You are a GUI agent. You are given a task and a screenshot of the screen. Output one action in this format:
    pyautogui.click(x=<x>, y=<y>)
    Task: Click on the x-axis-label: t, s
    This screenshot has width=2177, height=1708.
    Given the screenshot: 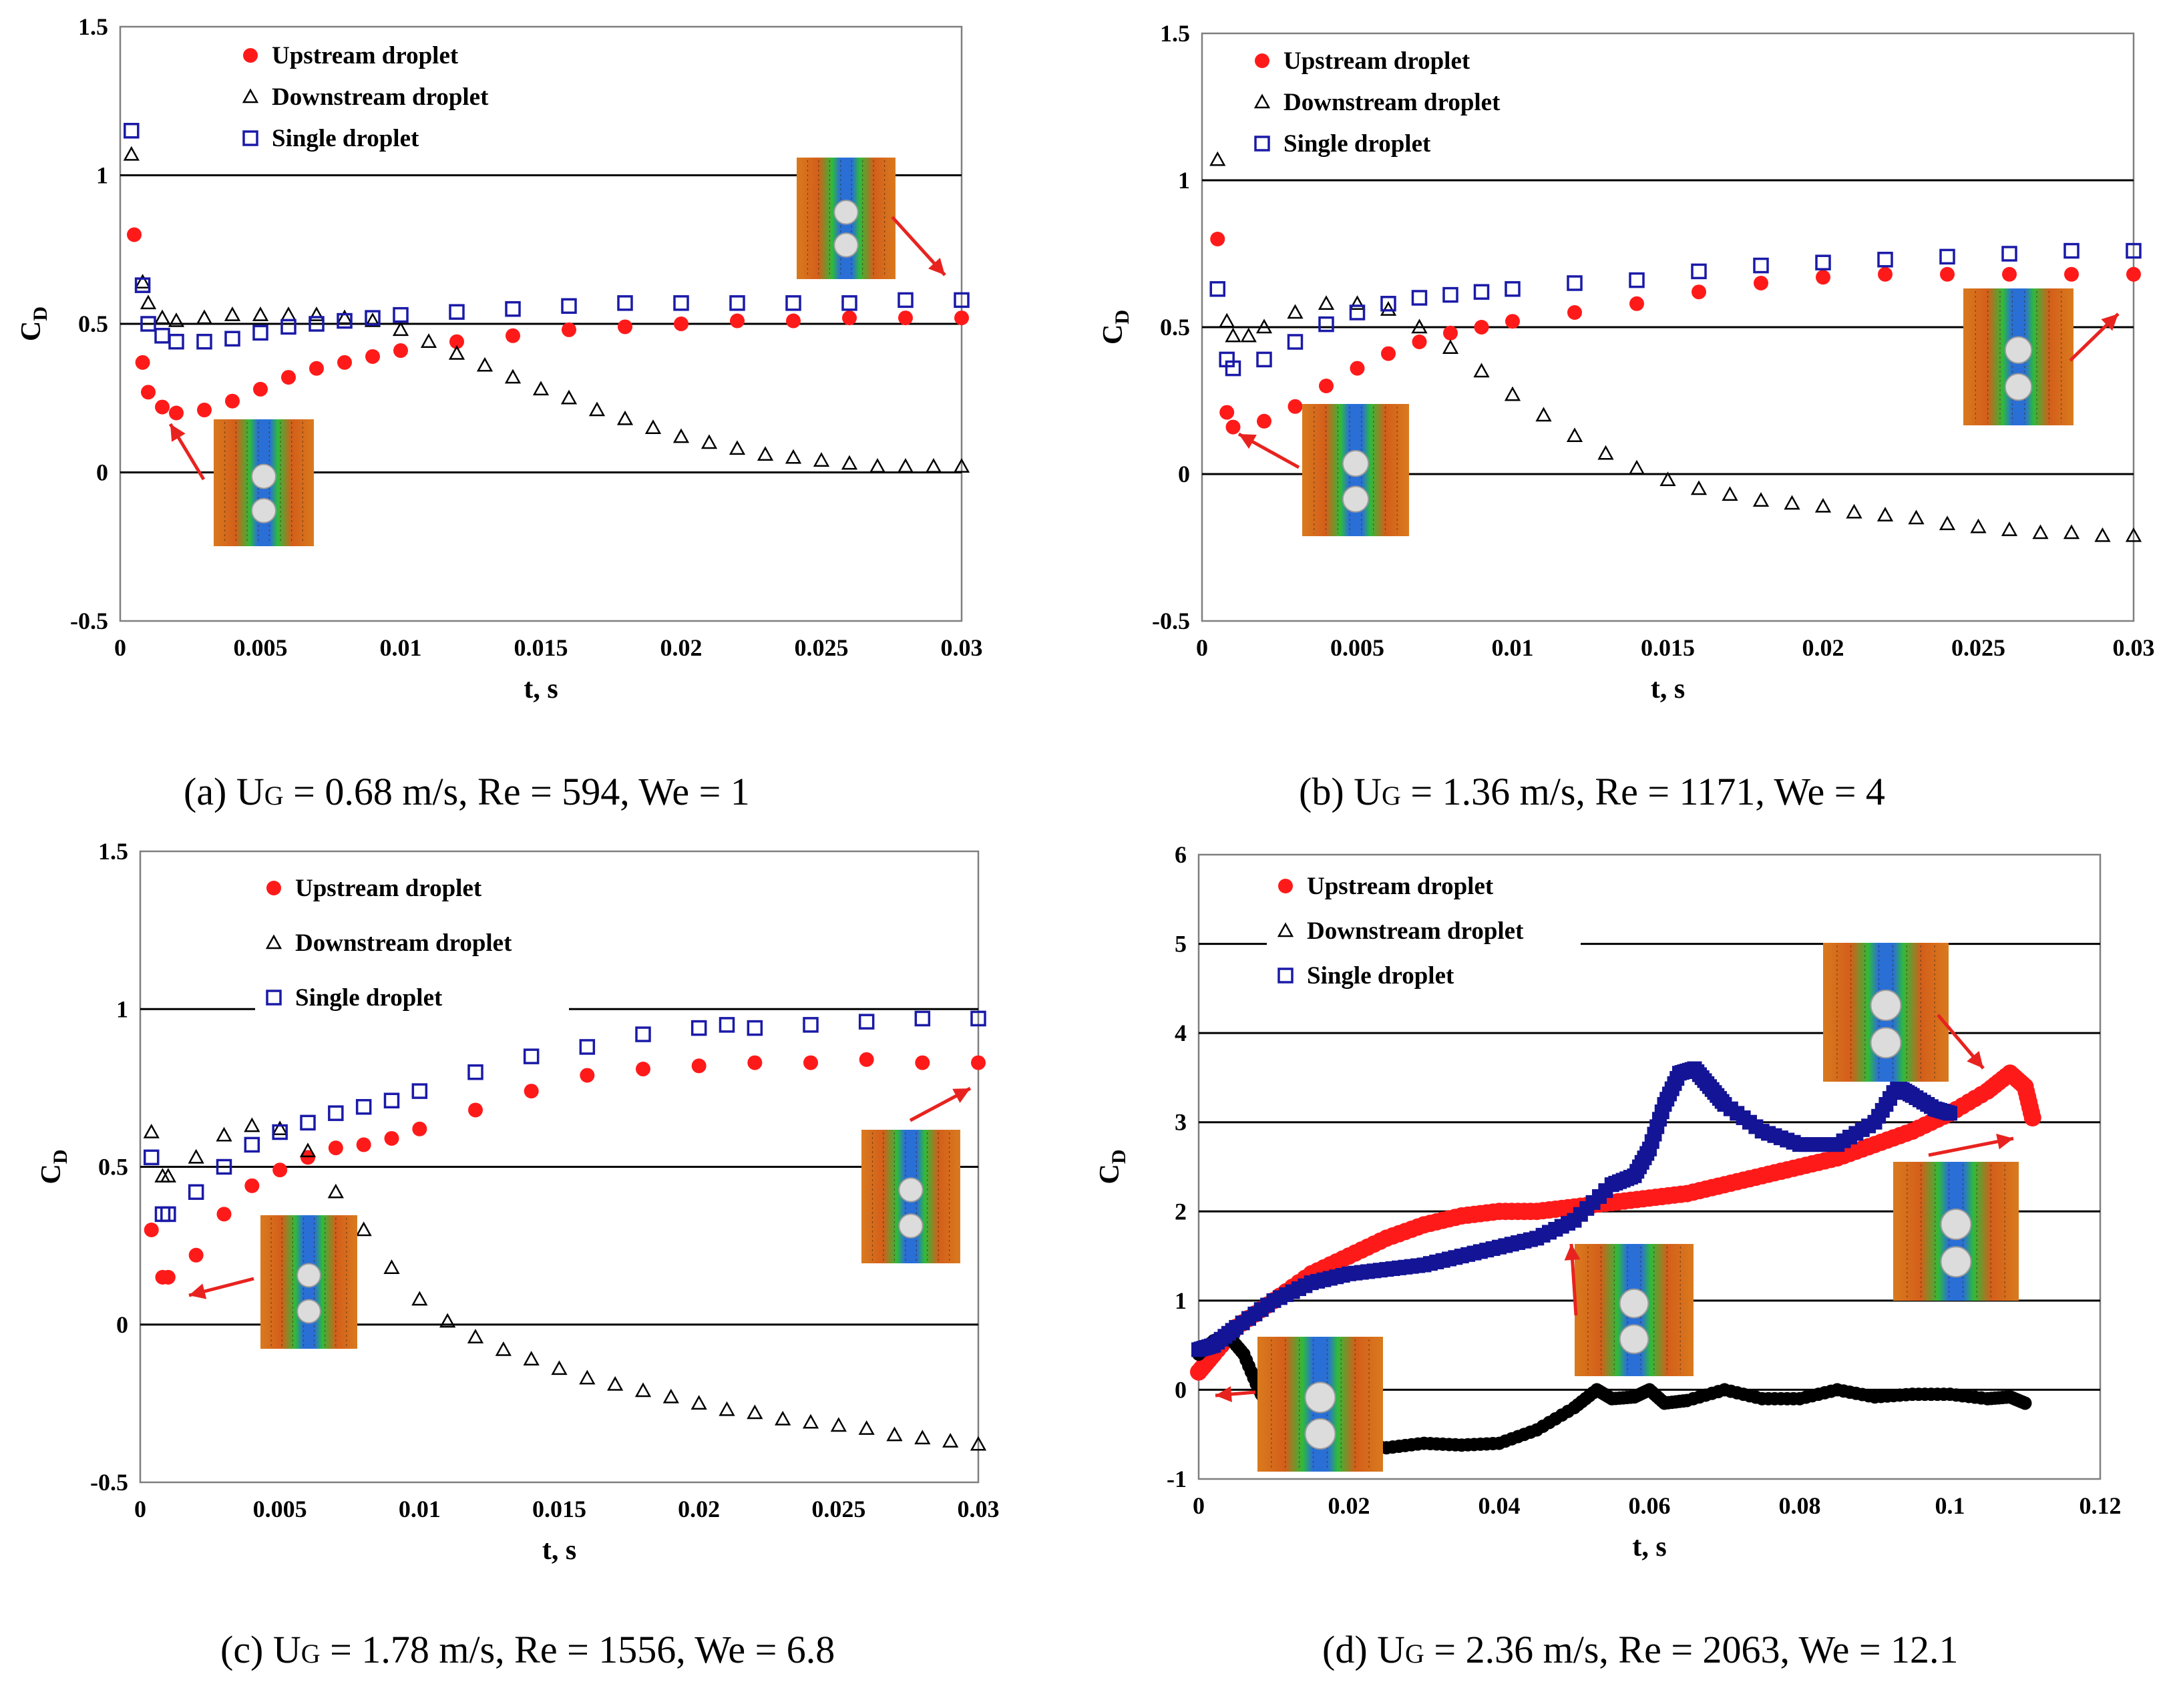 What is the action you would take?
    pyautogui.click(x=559, y=1551)
    